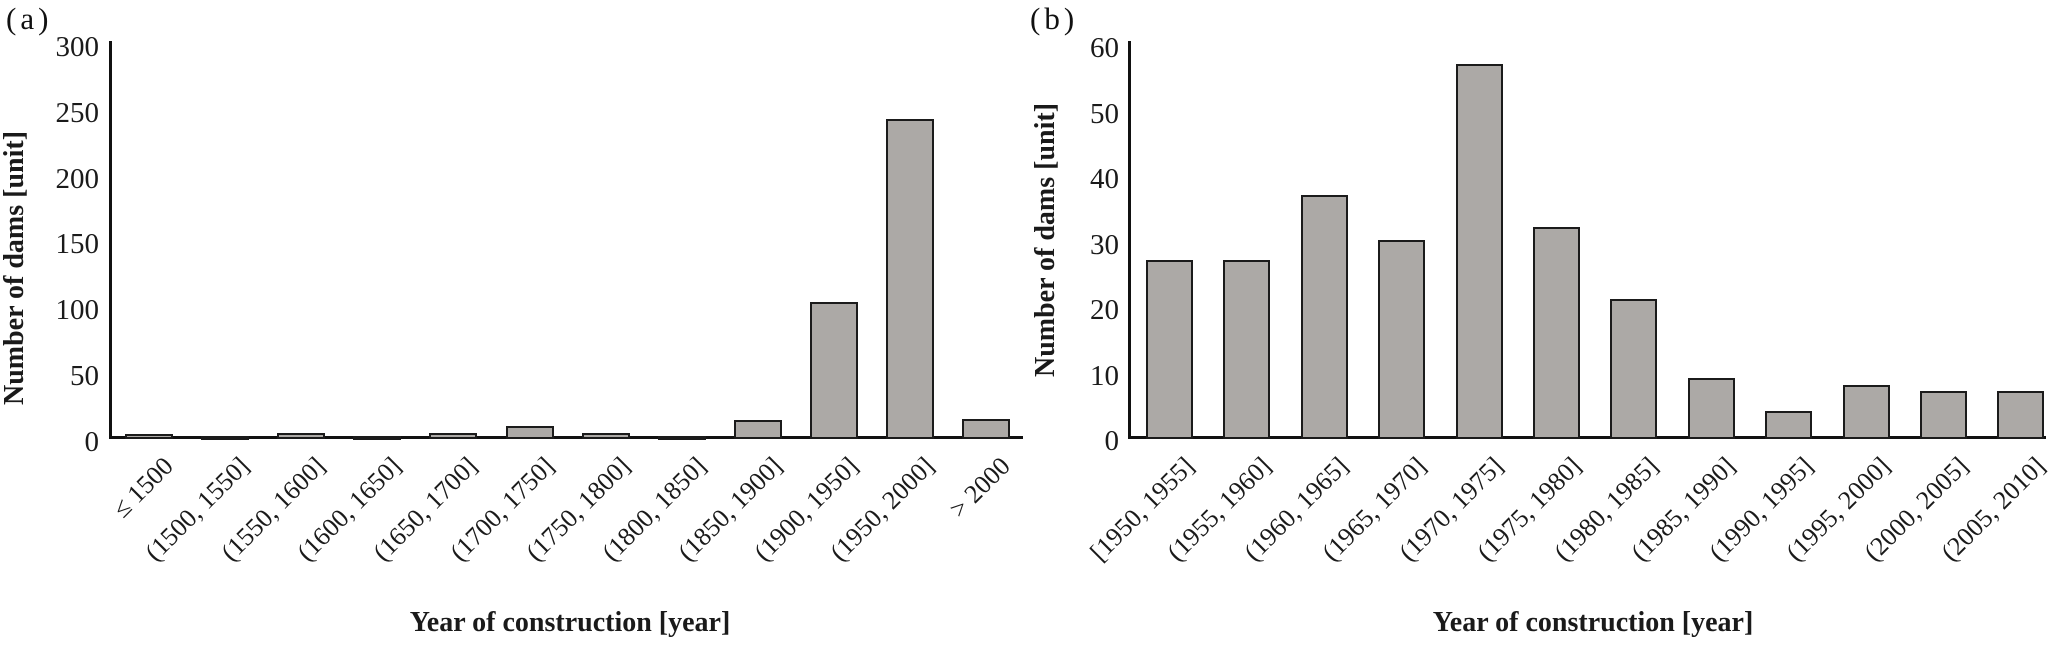 The height and width of the screenshot is (646, 2061). I want to click on panel-b-label: (b), so click(1054, 18).